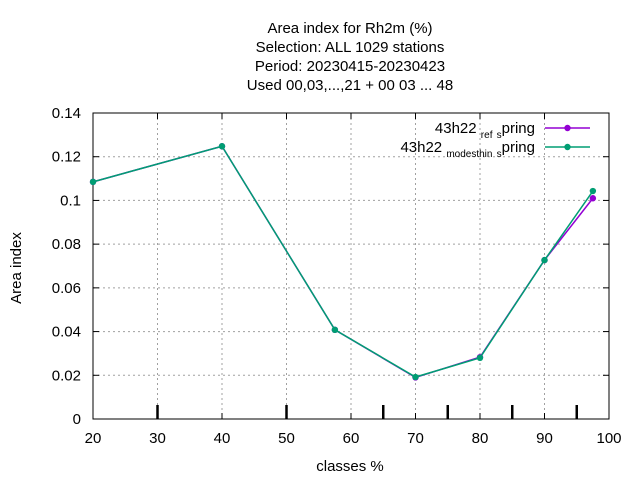 Image resolution: width=640 pixels, height=480 pixels. I want to click on y-tick-label: 0.06, so click(66, 288).